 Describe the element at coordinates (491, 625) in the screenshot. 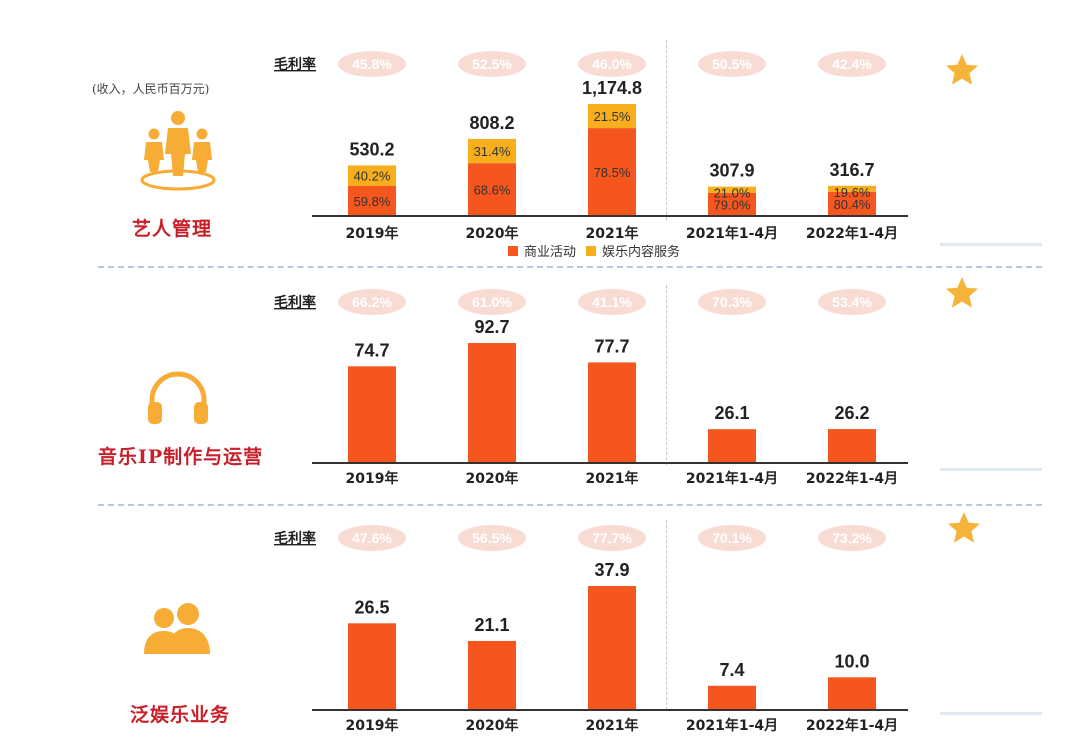

I see `bar-value-label: 21.1` at that location.